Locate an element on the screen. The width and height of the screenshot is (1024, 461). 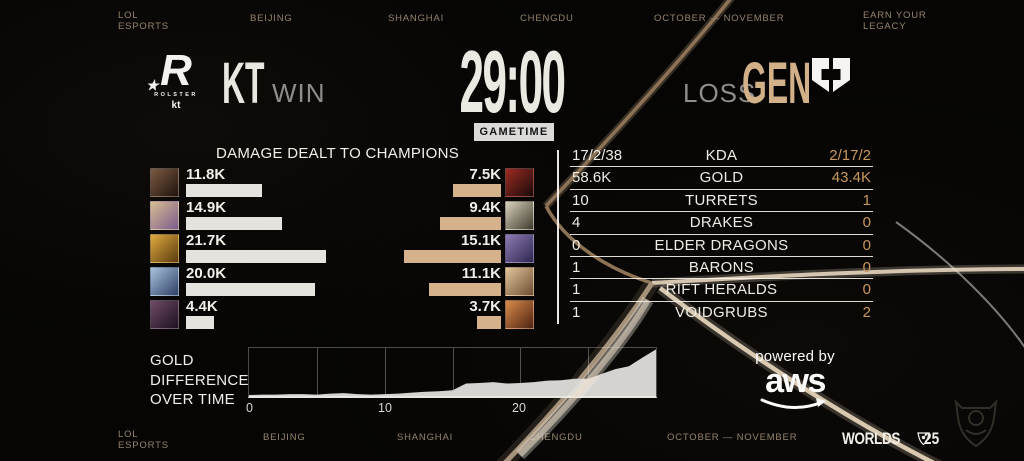
footer-beijing: BEIJING is located at coordinates (284, 437).